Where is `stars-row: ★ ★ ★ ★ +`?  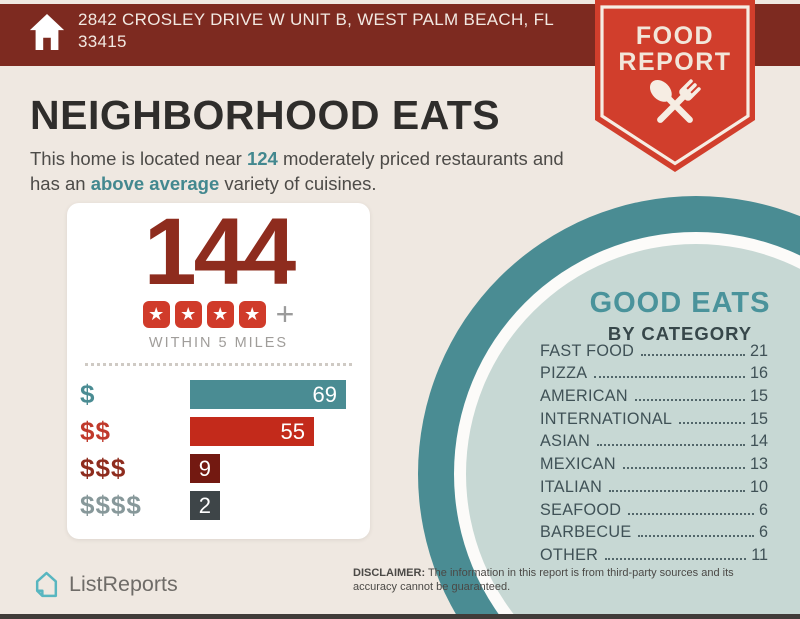
stars-row: ★ ★ ★ ★ + is located at coordinates (218, 313).